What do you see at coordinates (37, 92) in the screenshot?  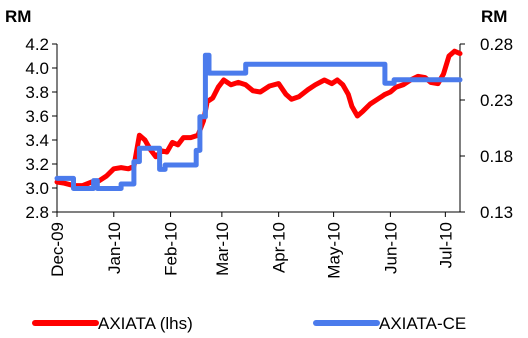 I see `left-tick-label: 3.8` at bounding box center [37, 92].